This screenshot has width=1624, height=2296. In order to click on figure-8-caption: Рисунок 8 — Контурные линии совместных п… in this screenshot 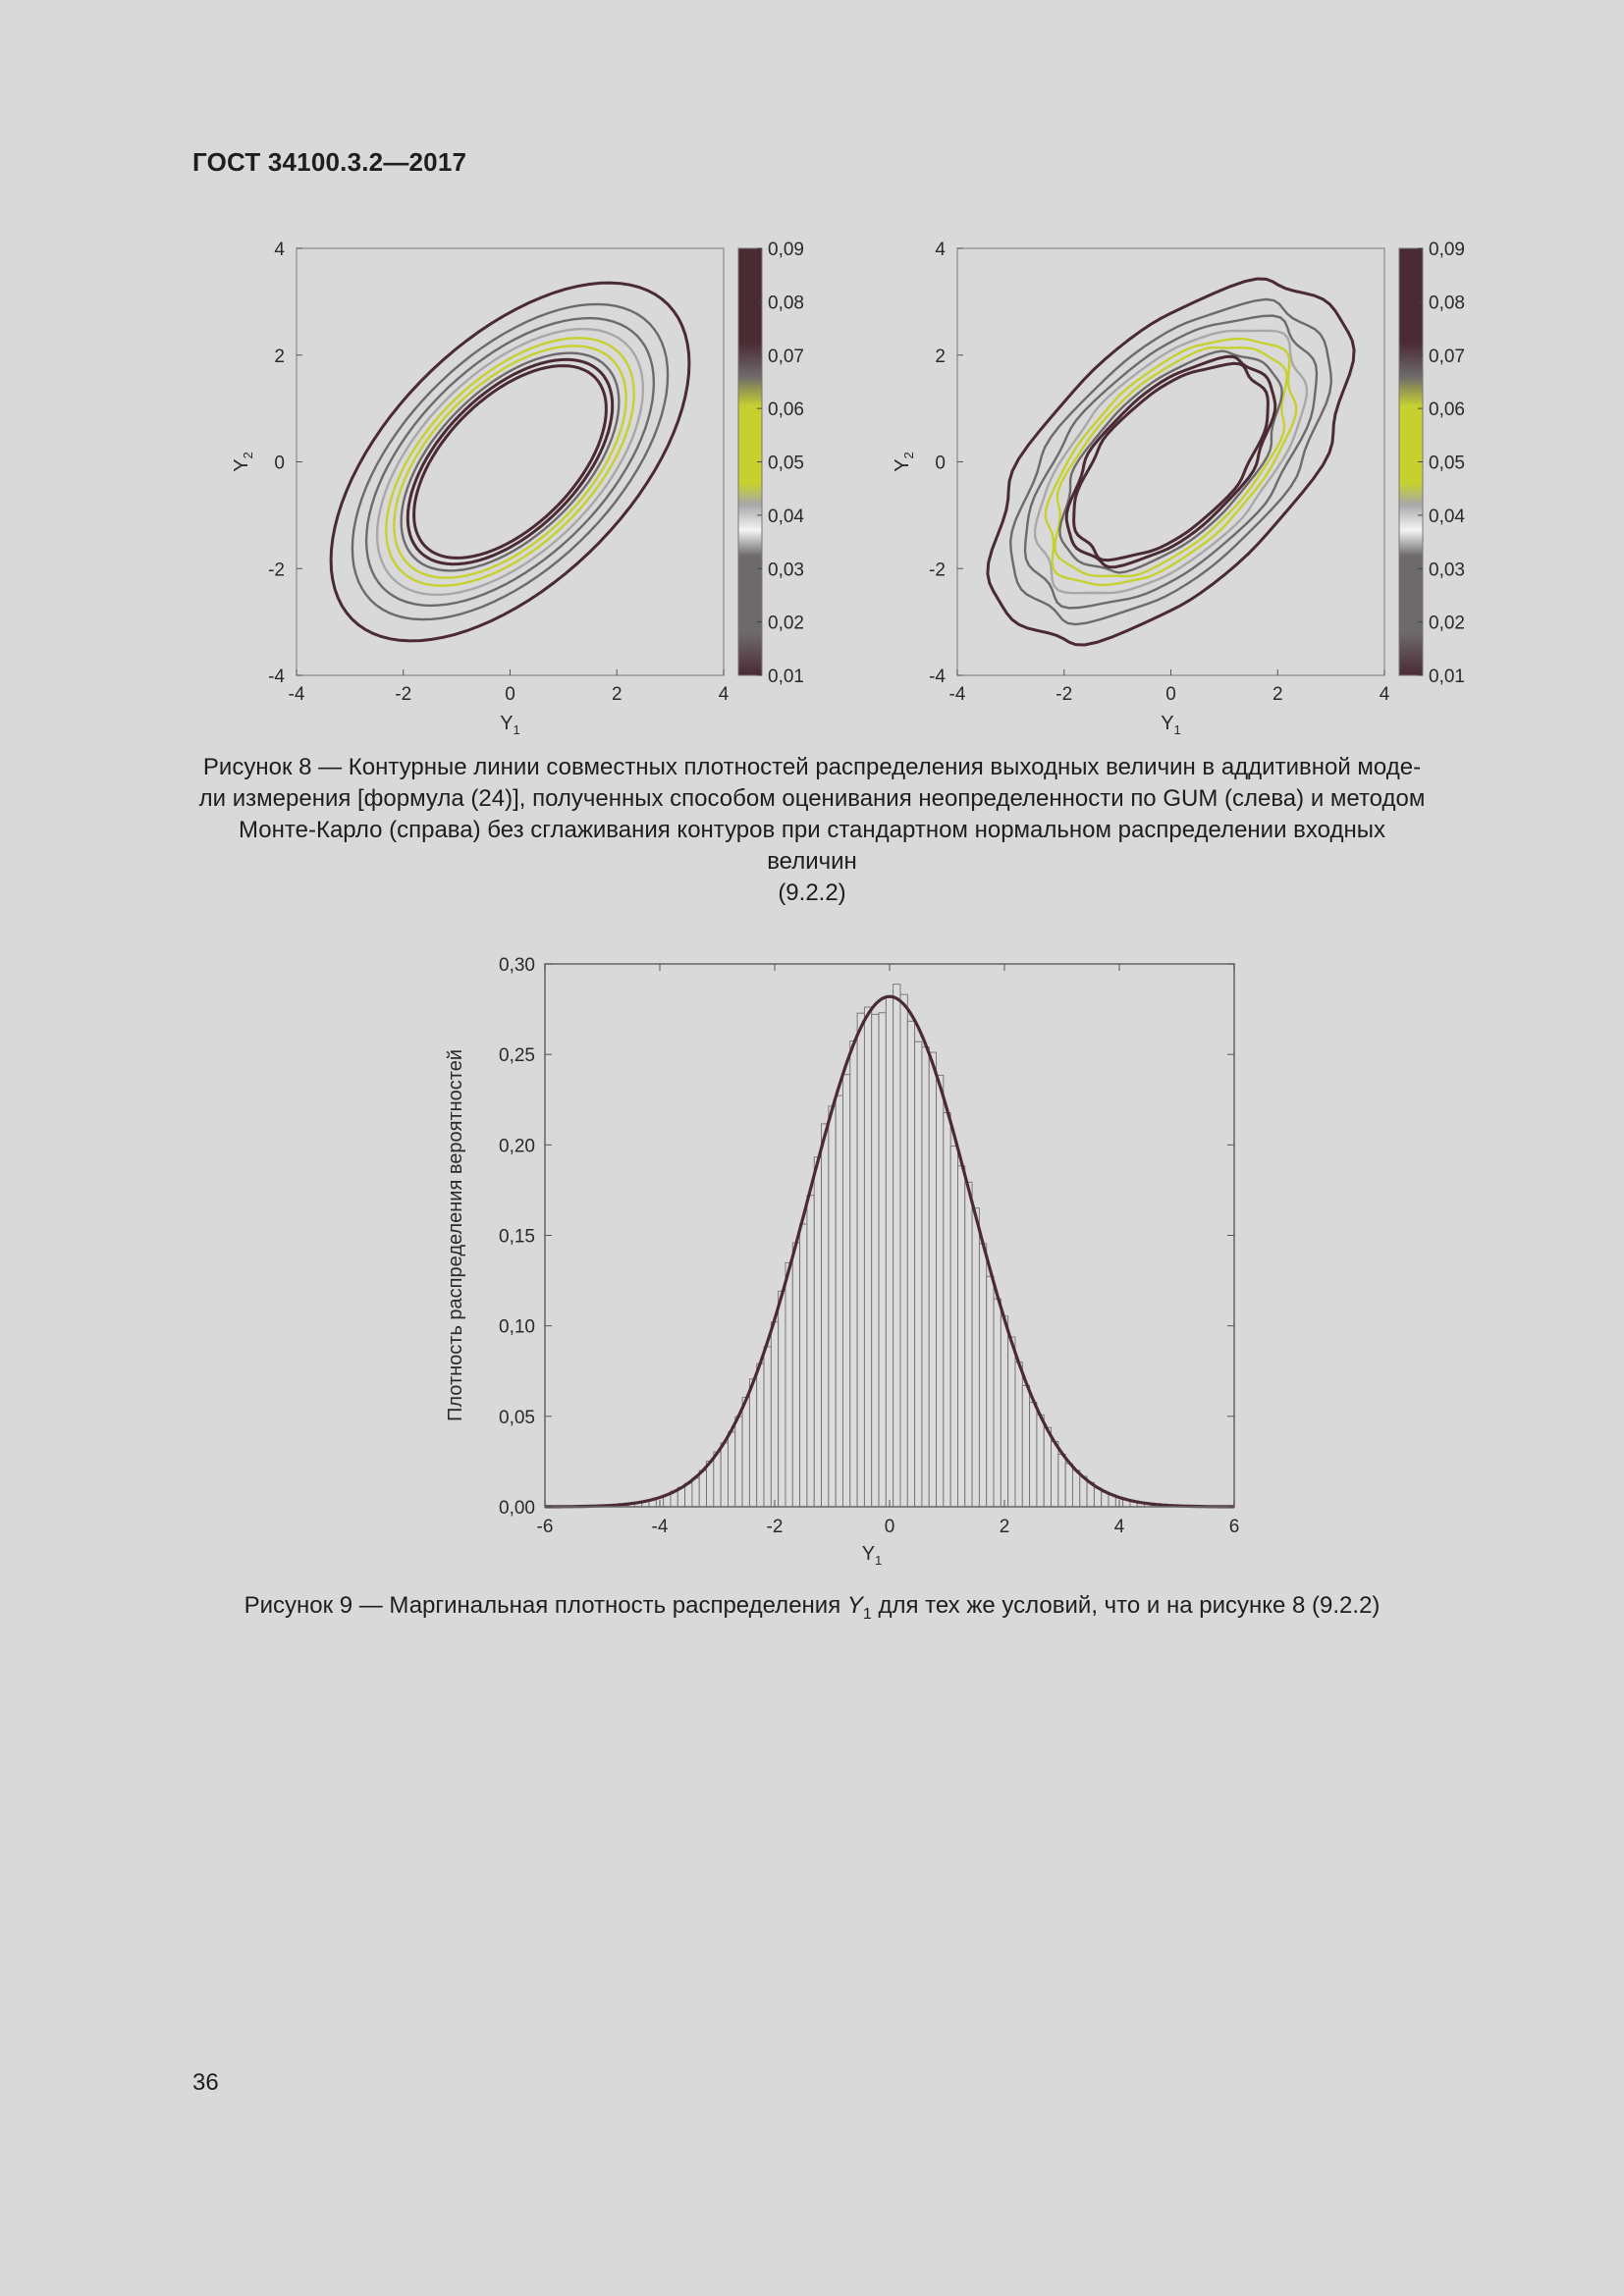, I will do `click(812, 830)`.